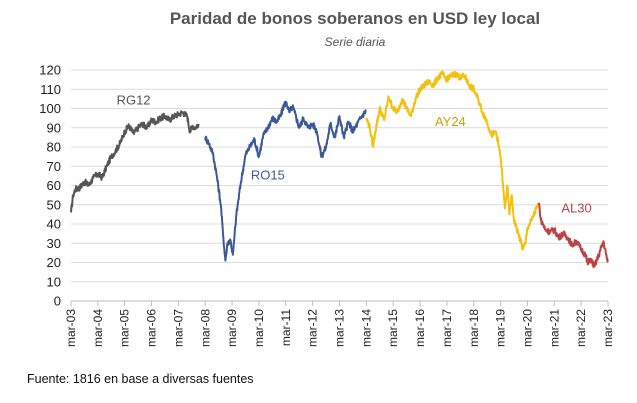 The image size is (637, 403). I want to click on x-tick-label: mar-17, so click(447, 328).